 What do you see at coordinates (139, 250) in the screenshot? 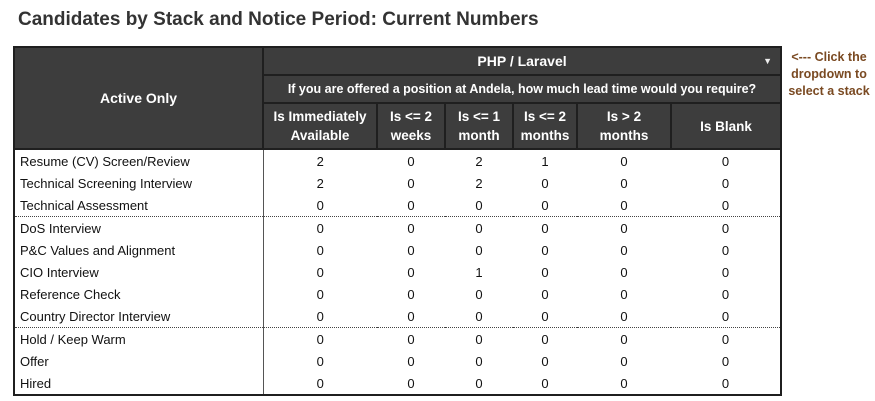
I see `row-label: P&C Values and Alignment` at bounding box center [139, 250].